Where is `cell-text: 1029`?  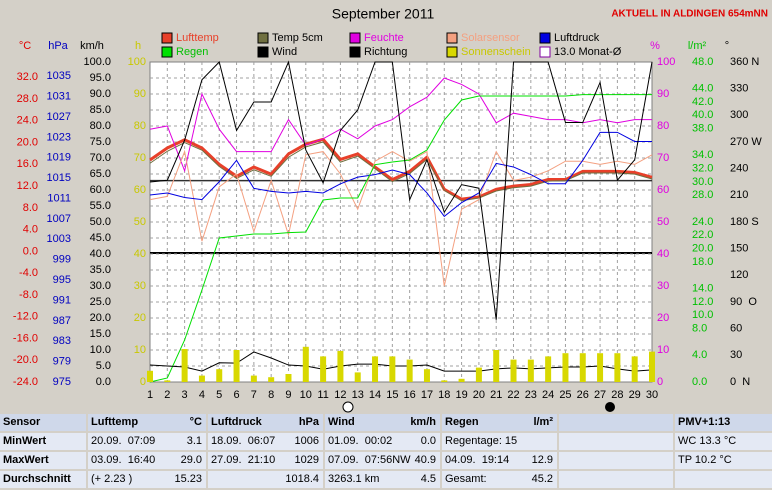
cell-text: 1029 is located at coordinates (306, 460).